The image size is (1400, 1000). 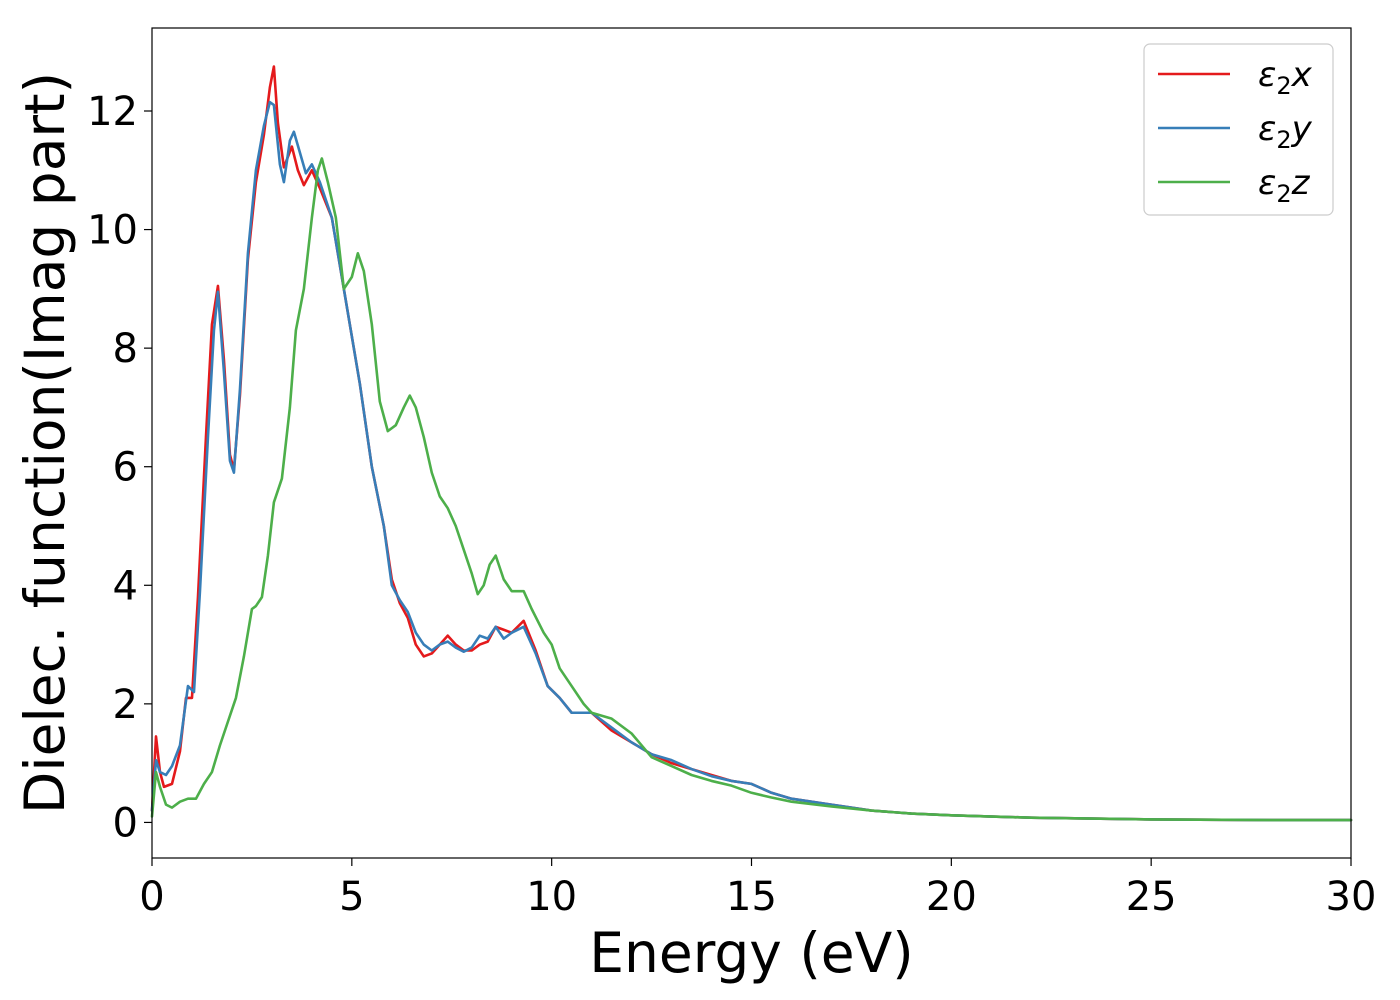 I want to click on y-tick-label: 12, so click(x=112, y=112).